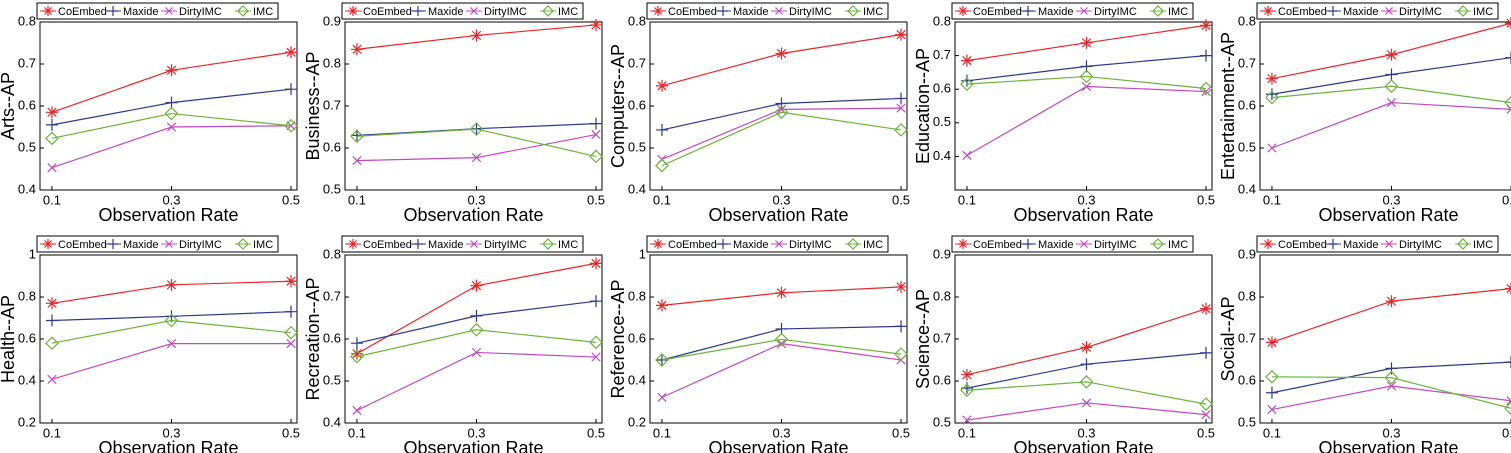  What do you see at coordinates (1247, 104) in the screenshot?
I see `y-tick-label: 0.6` at bounding box center [1247, 104].